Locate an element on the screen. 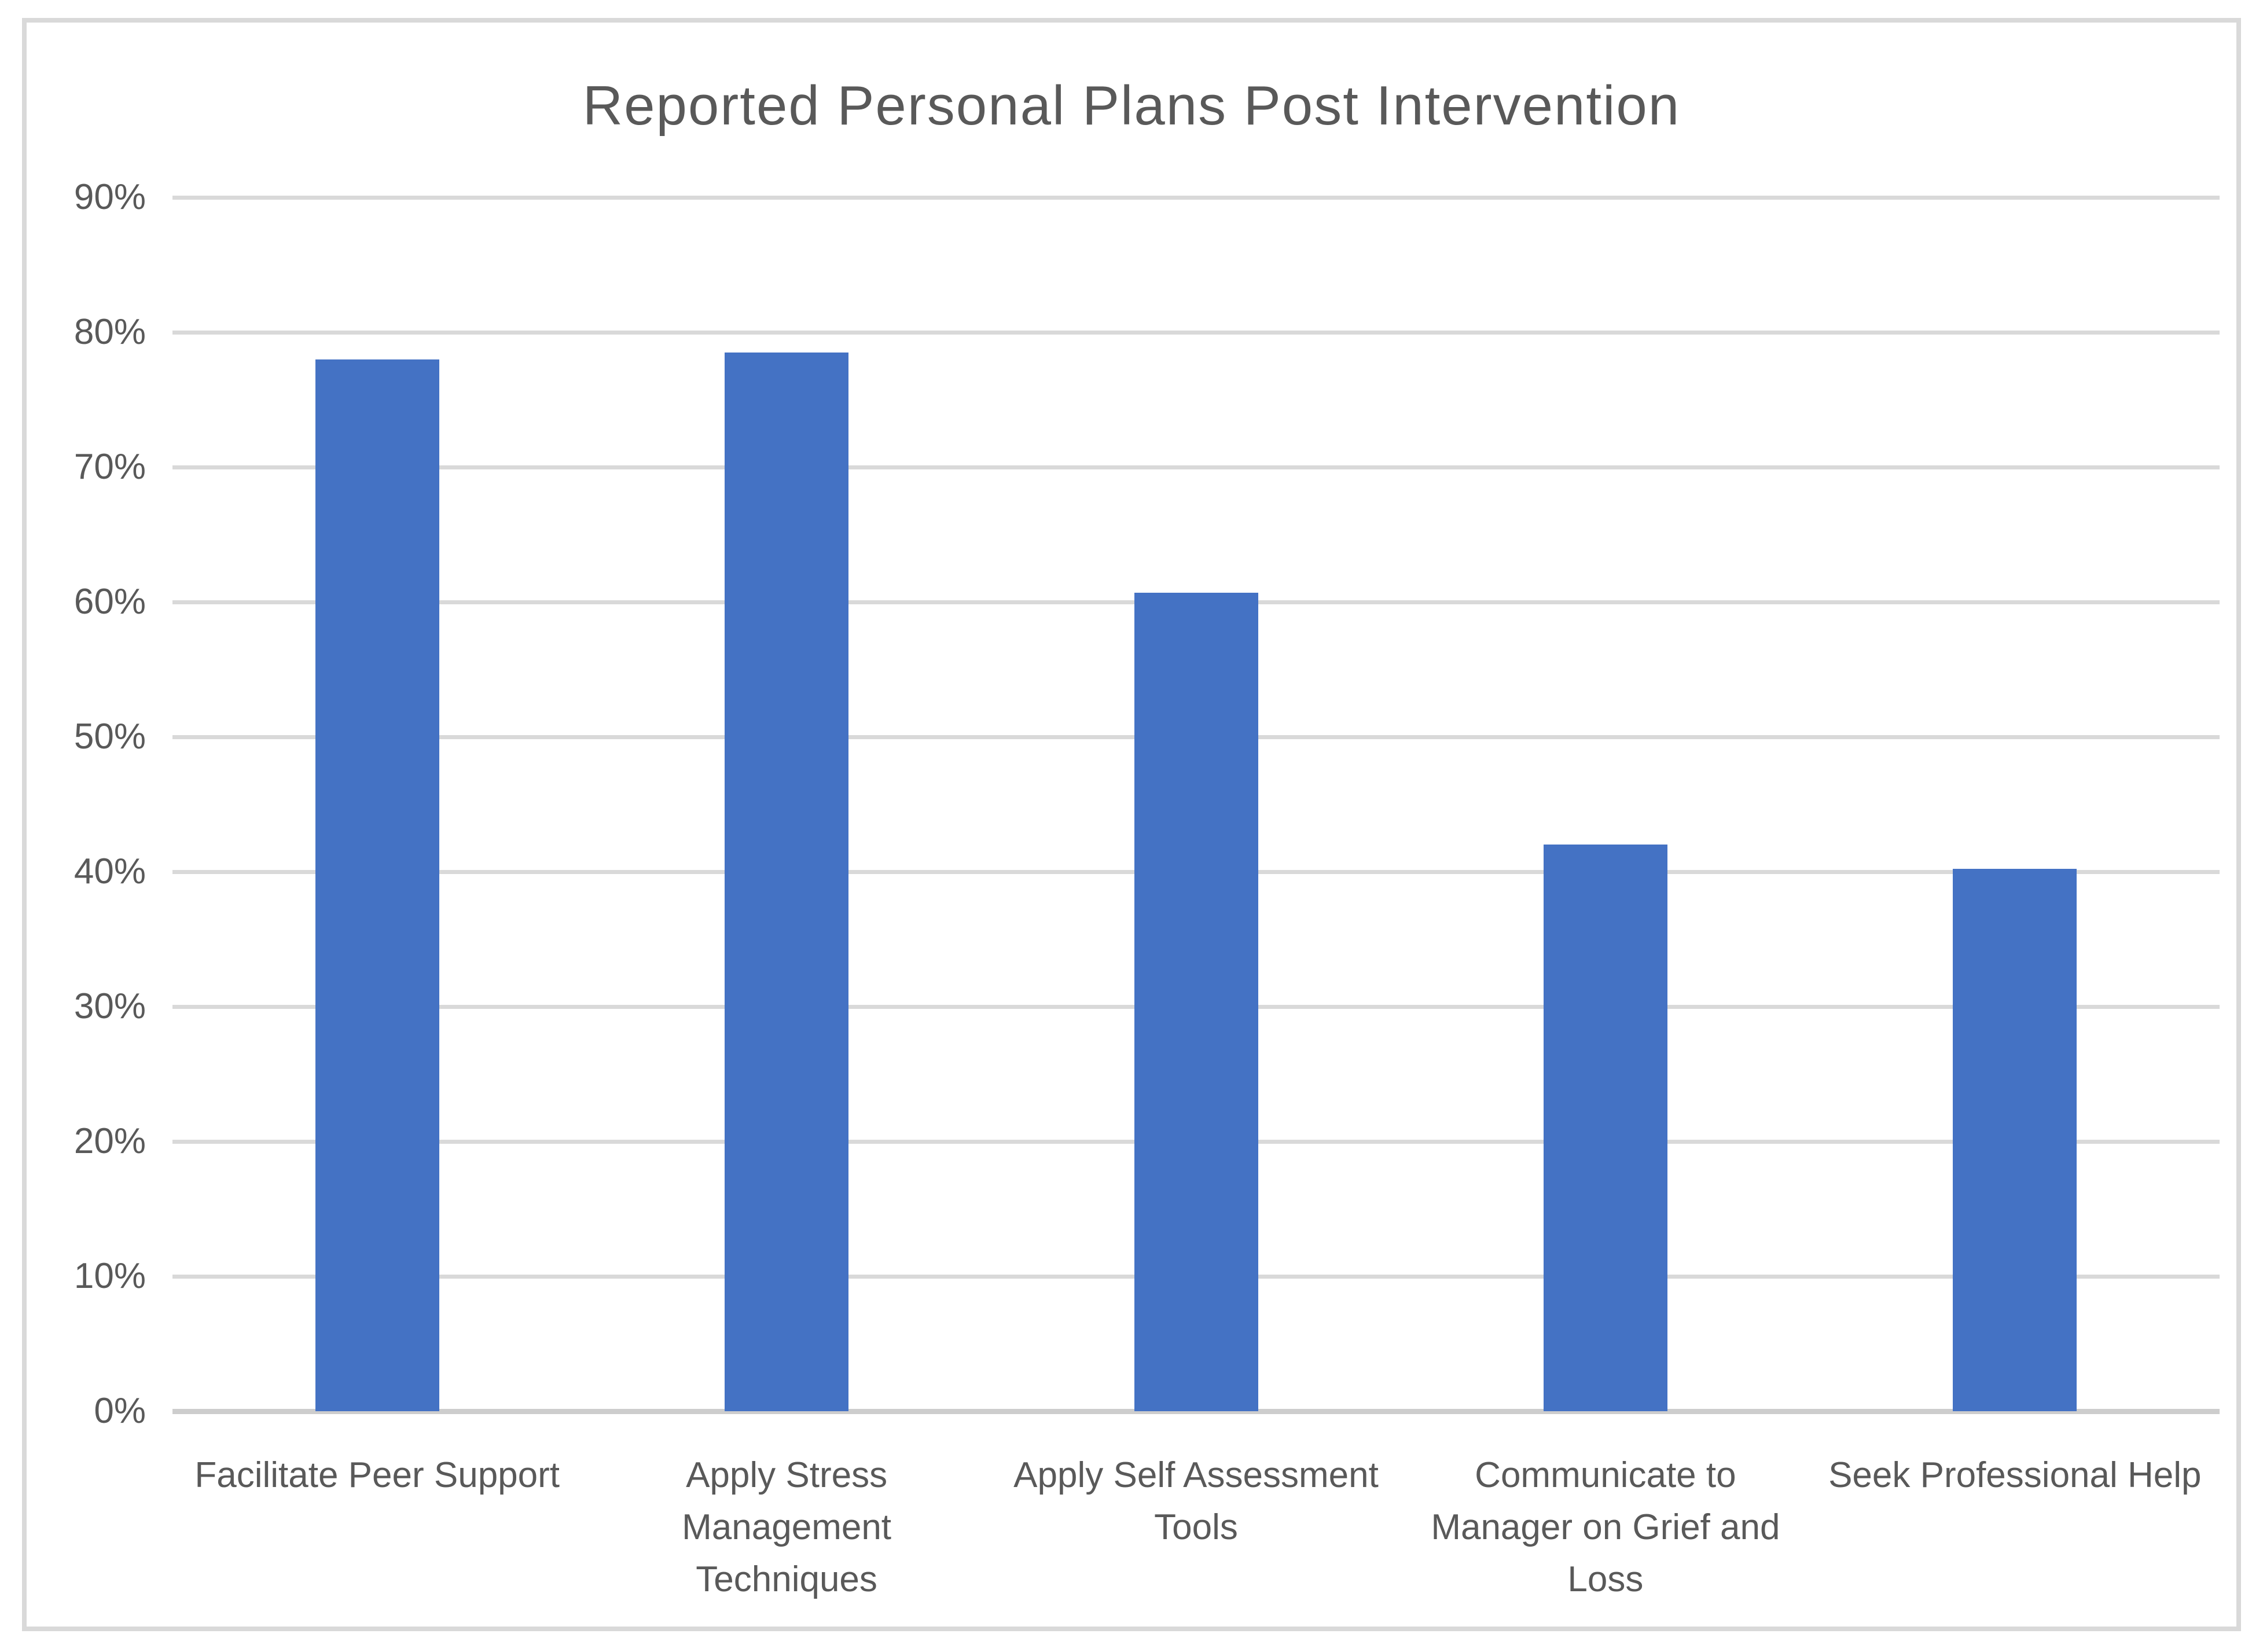 The width and height of the screenshot is (2263, 1652). bar-seek-professional-help is located at coordinates (2015, 1140).